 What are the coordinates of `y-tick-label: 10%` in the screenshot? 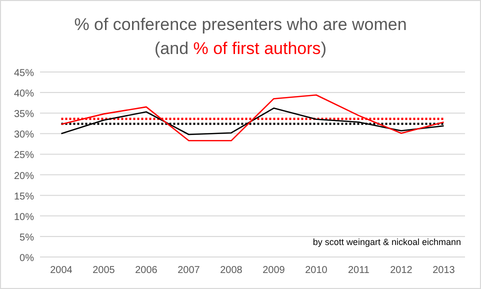 It's located at (24, 217).